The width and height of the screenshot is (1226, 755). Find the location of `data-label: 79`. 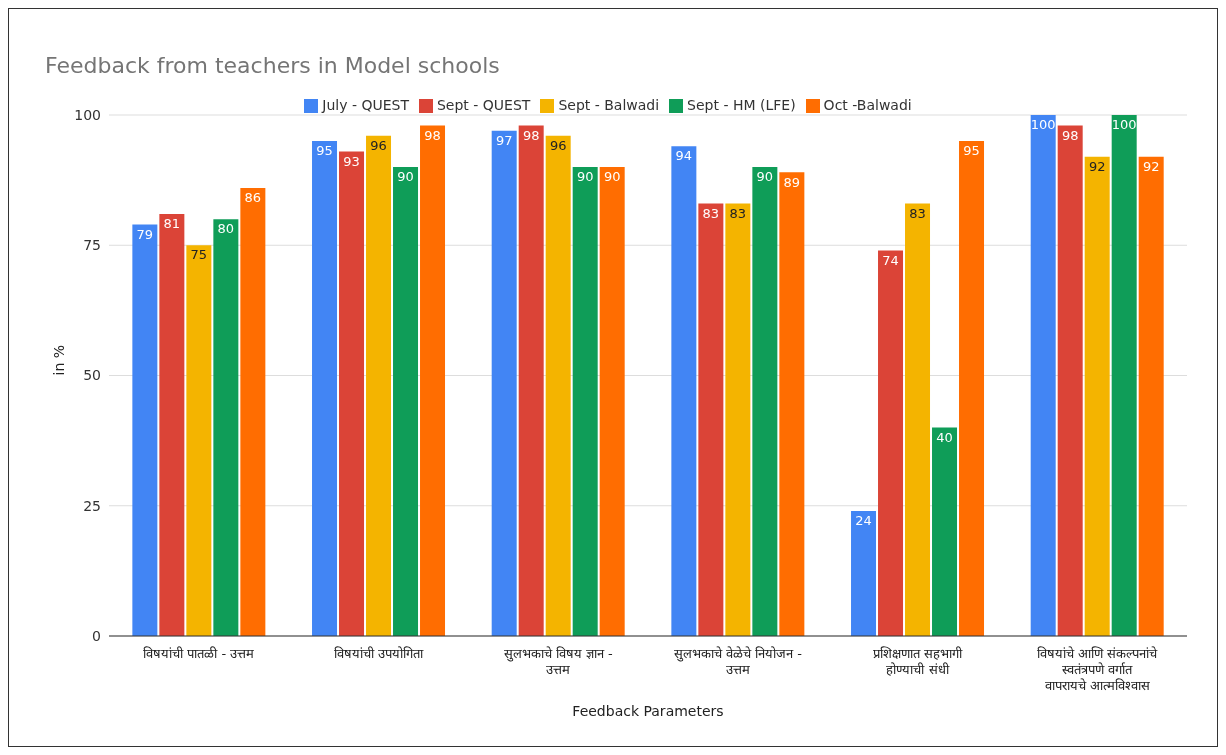

data-label: 79 is located at coordinates (145, 234).